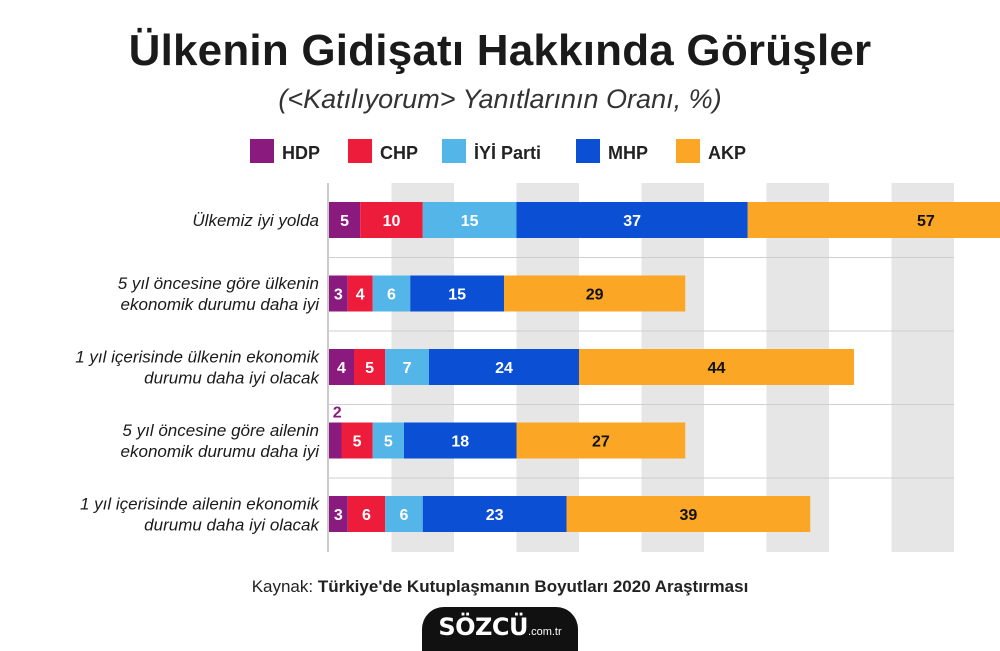  I want to click on legend-label-chp: CHP, so click(399, 153).